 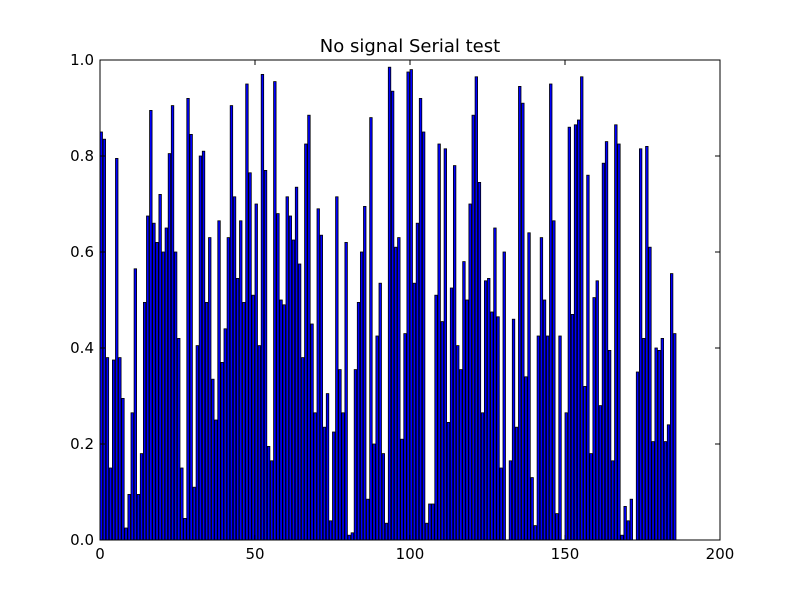 I want to click on chart-title: No signal Serial test, so click(x=410, y=46).